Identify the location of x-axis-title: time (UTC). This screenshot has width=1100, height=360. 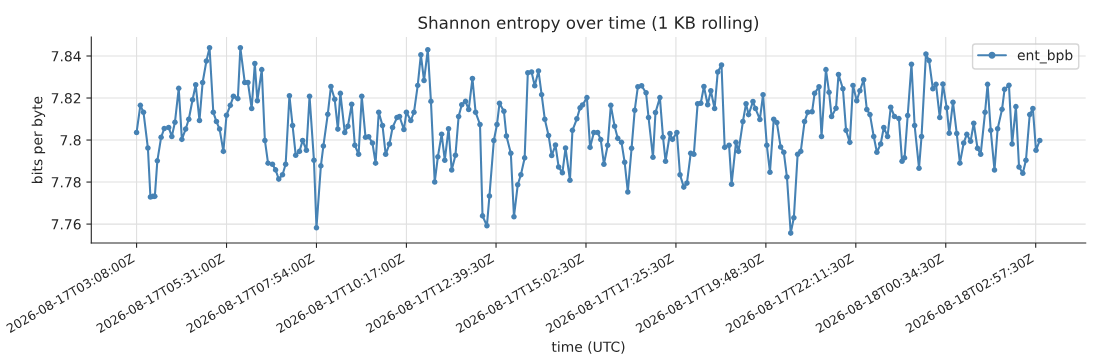
(588, 347).